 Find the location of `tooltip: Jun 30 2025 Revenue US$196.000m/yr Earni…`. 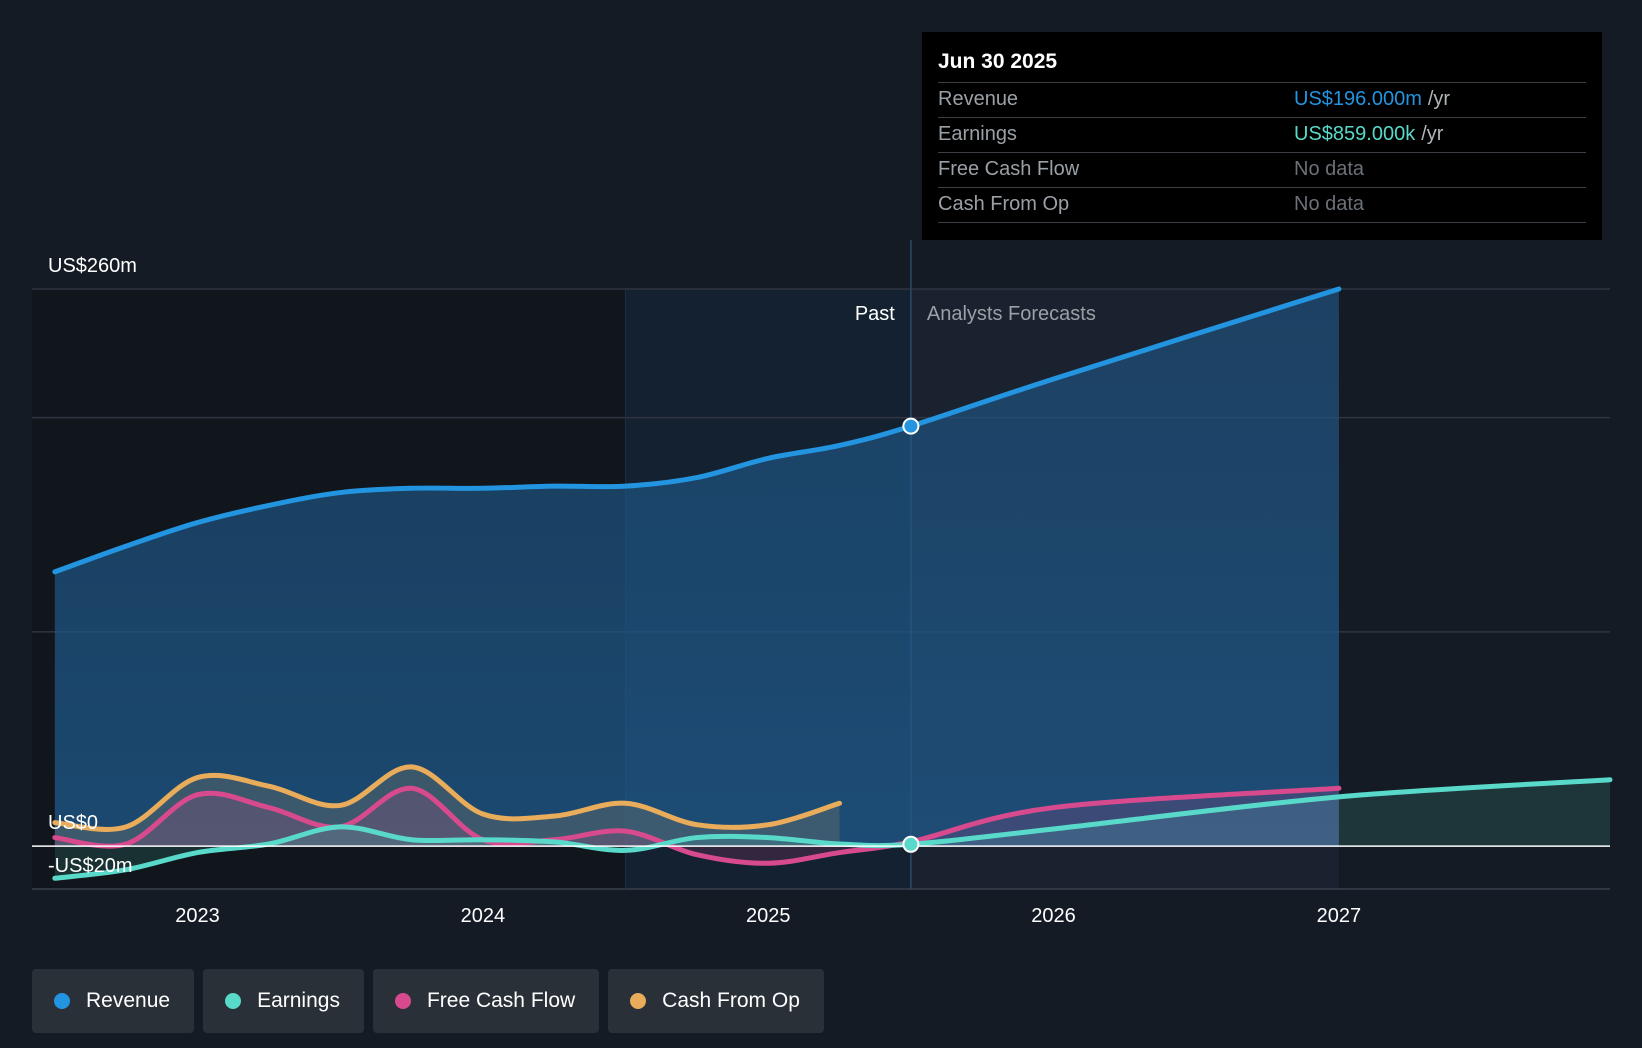

tooltip: Jun 30 2025 Revenue US$196.000m/yr Earni… is located at coordinates (1262, 136).